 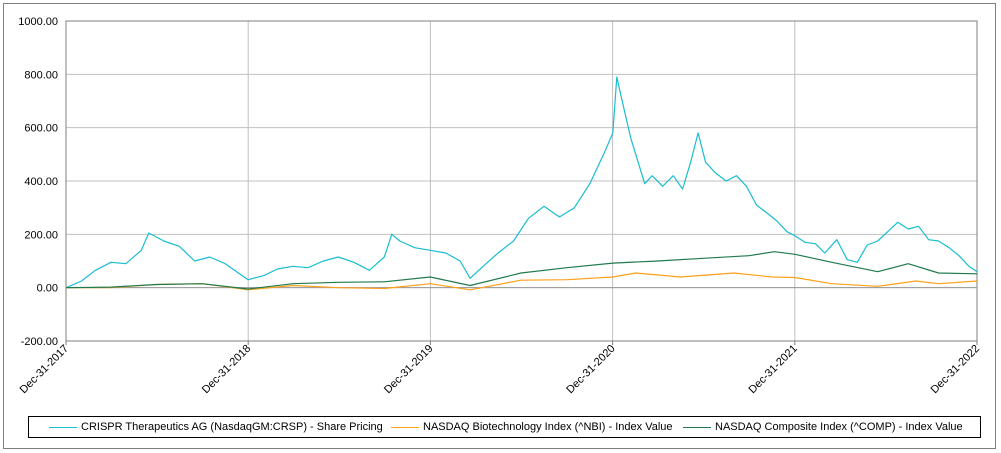 I want to click on x-tick-label: Dec-31-2021, so click(x=772, y=369).